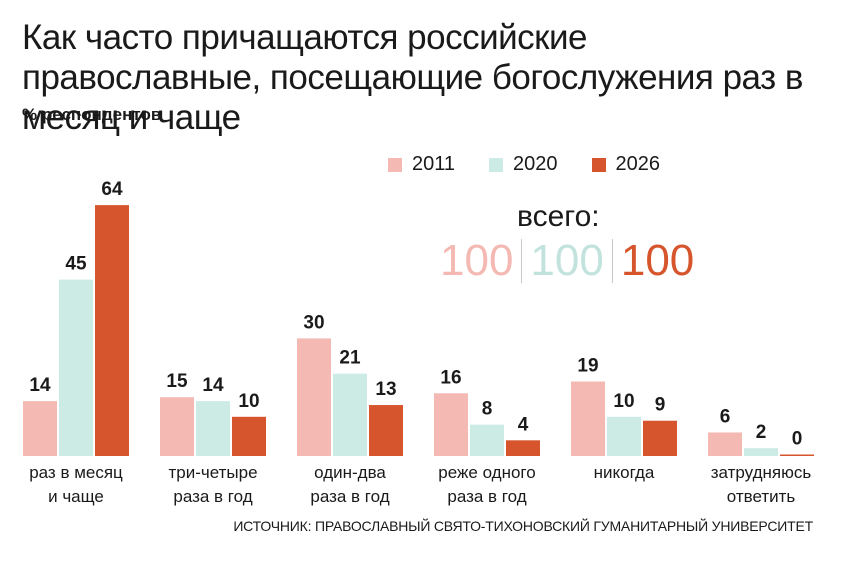 The width and height of the screenshot is (843, 562). What do you see at coordinates (657, 260) in the screenshot?
I see `total-2026: 100` at bounding box center [657, 260].